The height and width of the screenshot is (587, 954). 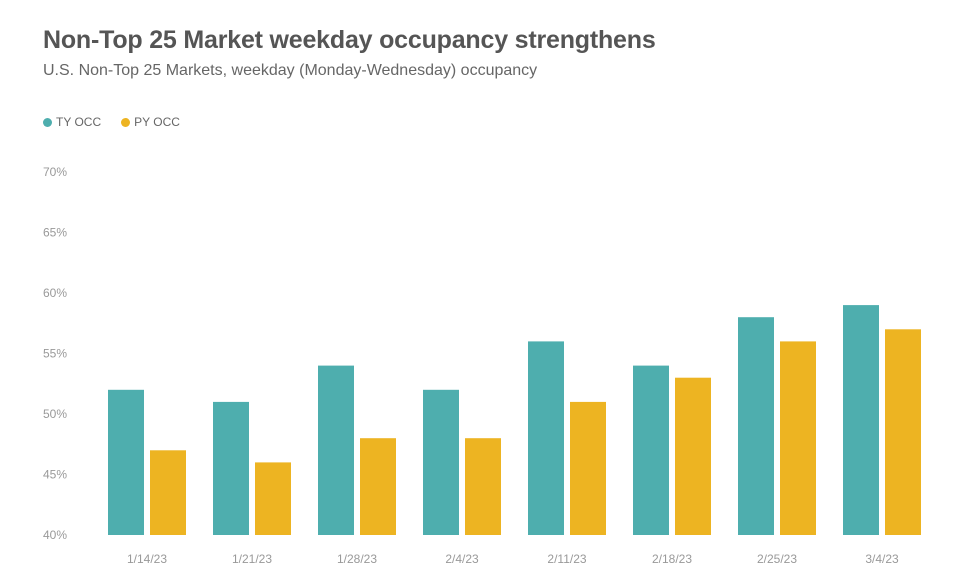 What do you see at coordinates (147, 559) in the screenshot?
I see `x-tick-label: 1/14/23` at bounding box center [147, 559].